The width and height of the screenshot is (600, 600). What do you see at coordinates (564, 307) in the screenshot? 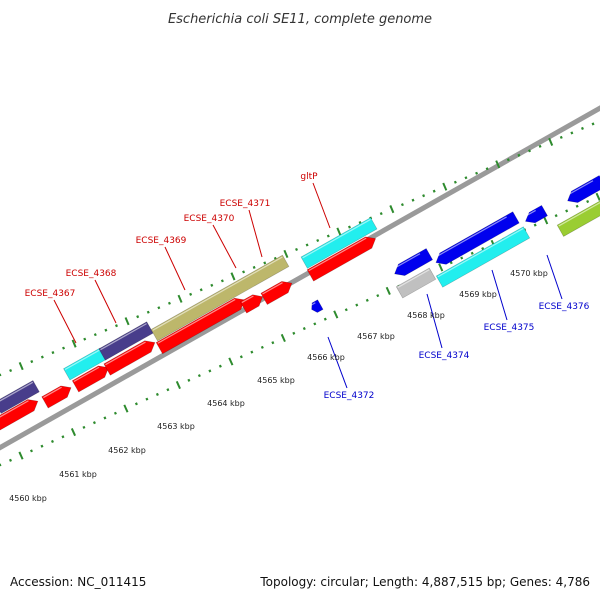
I see `gene-label-ECSE_4376: ECSE_4376` at bounding box center [564, 307].